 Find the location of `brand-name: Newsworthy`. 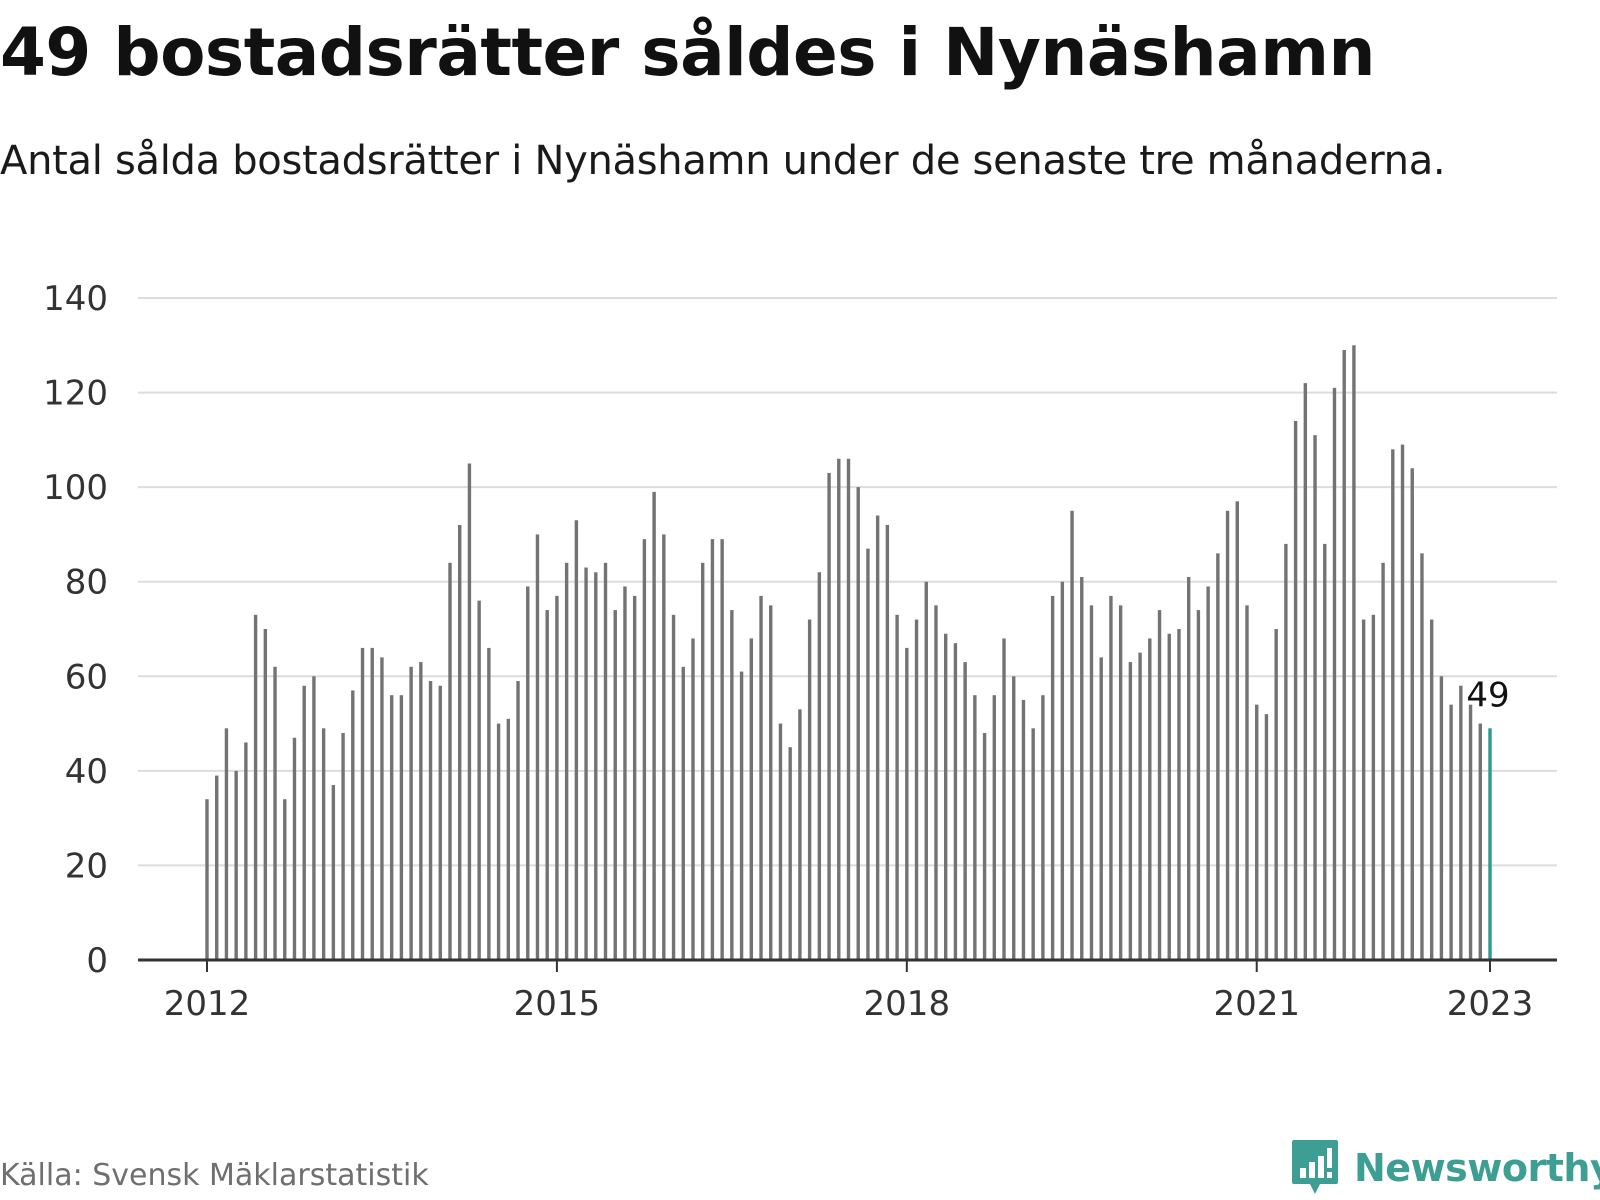

brand-name: Newsworthy is located at coordinates (1477, 1168).